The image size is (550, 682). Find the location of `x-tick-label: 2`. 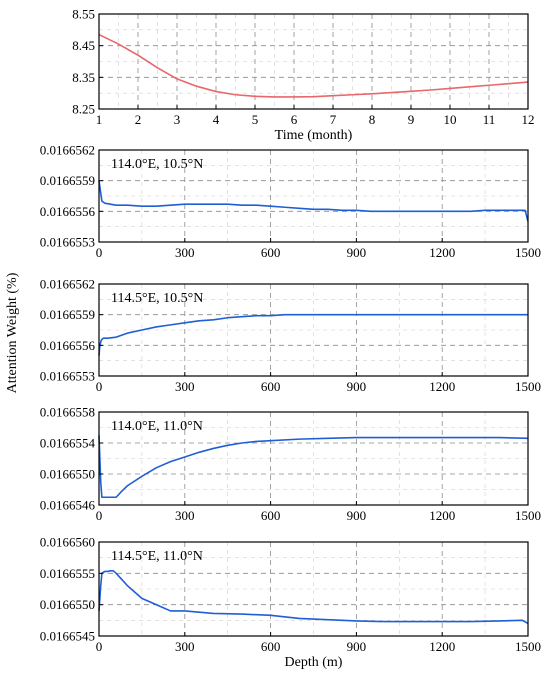

x-tick-label: 2 is located at coordinates (138, 119).